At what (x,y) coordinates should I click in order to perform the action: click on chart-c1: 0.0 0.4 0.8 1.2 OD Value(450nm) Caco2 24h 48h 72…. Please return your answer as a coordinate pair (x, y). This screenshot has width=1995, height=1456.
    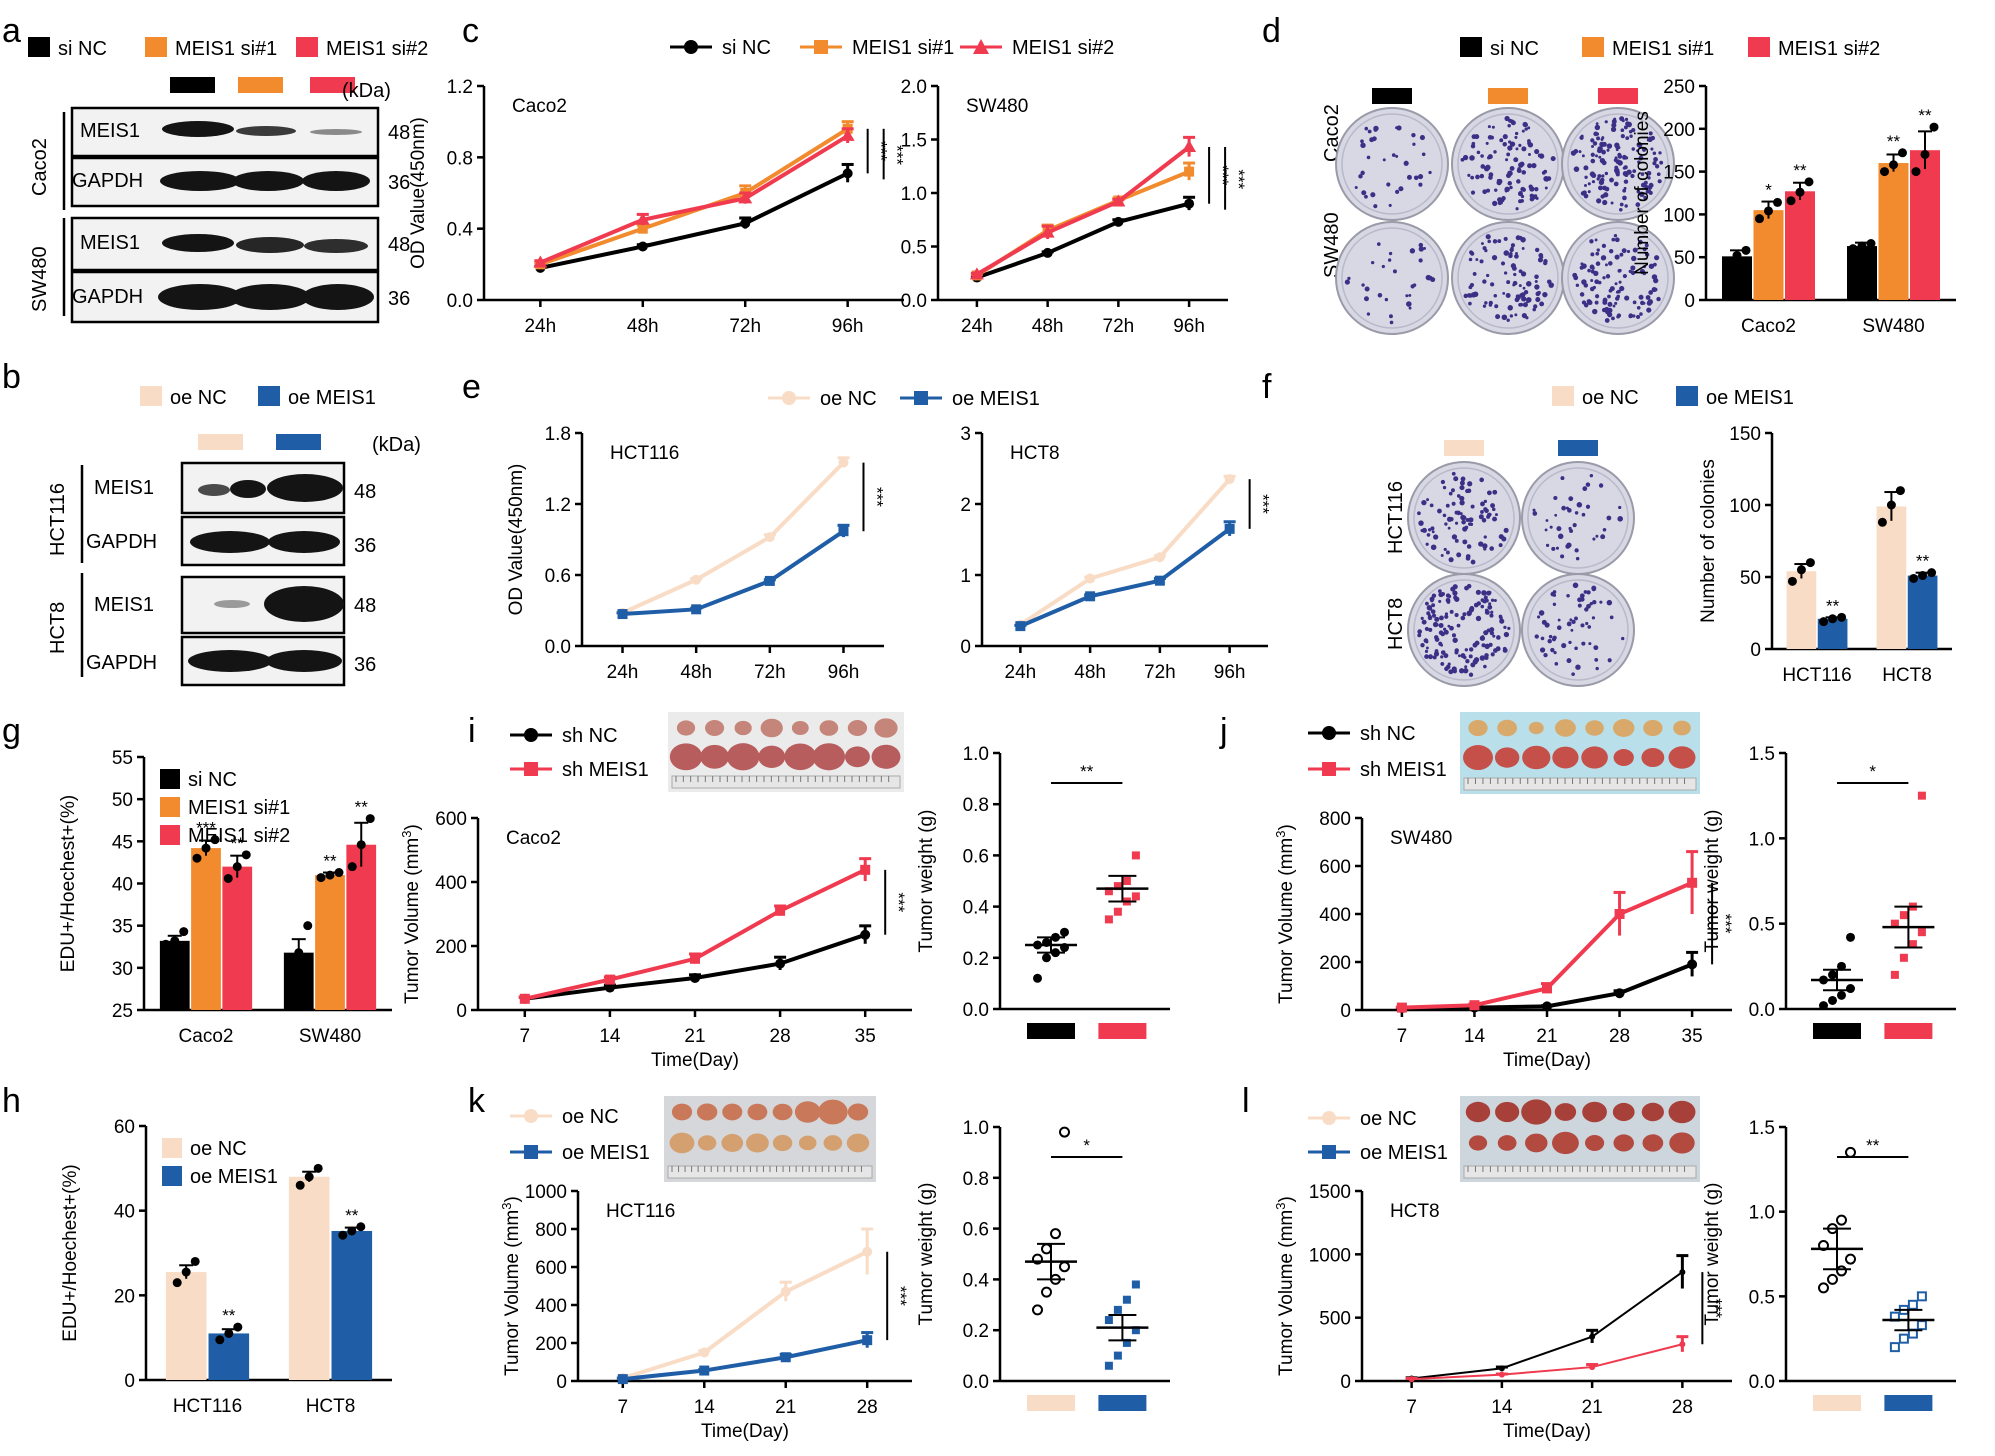
    Looking at the image, I should click on (657, 207).